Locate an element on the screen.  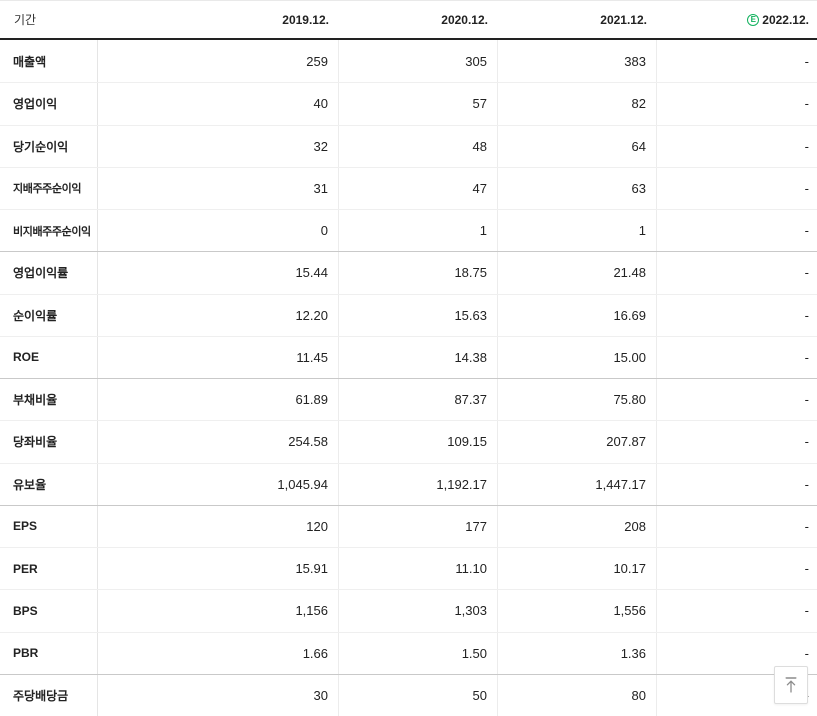
table-row: 유보율 1,045.94 1,192.17 1,447.17 - is located at coordinates (408, 483).